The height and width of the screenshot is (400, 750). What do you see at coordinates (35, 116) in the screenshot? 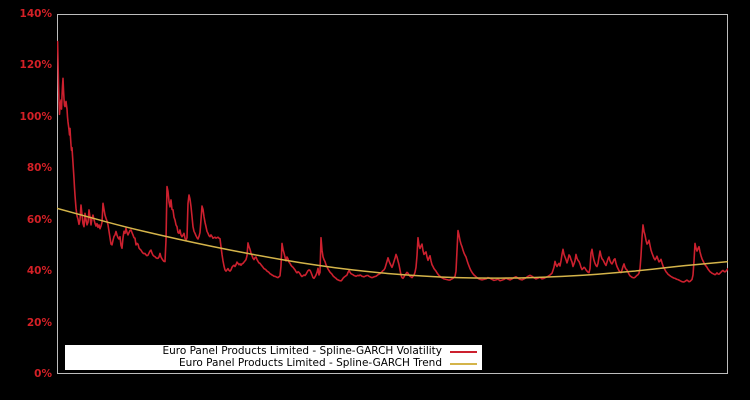
I see `y-tick-label: 100%` at bounding box center [35, 116].